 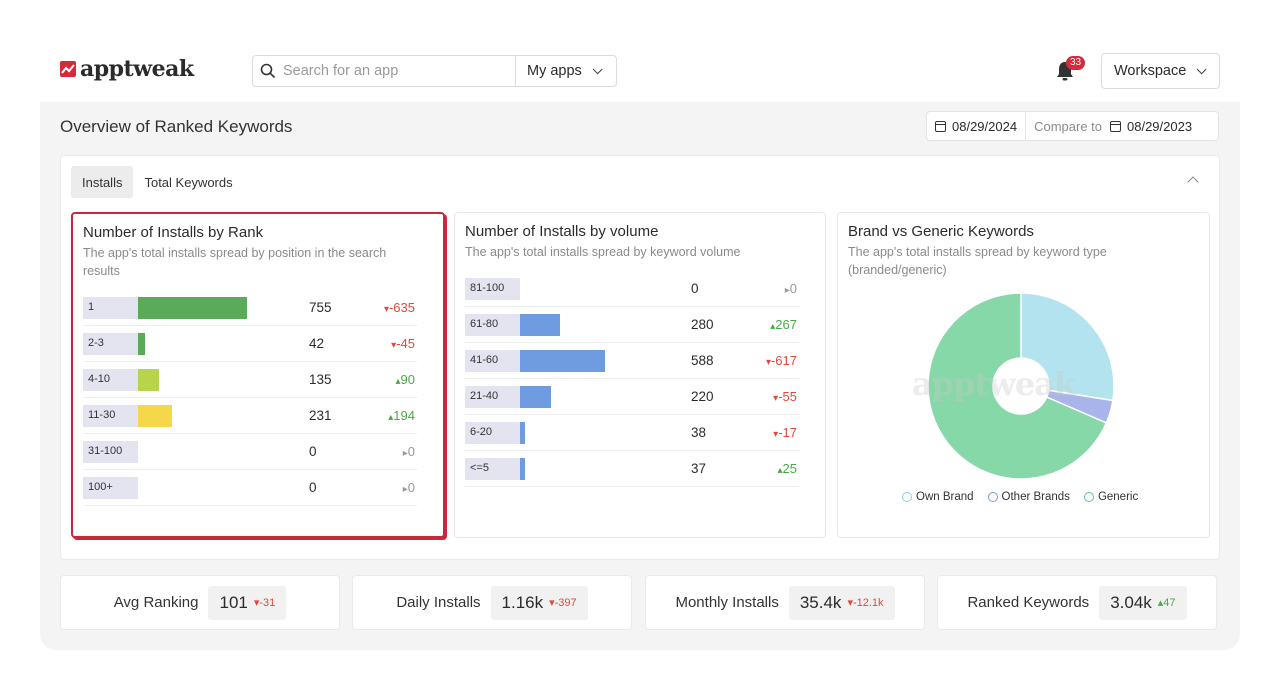 I want to click on workspace-dropdown: Workspace, so click(x=1160, y=71).